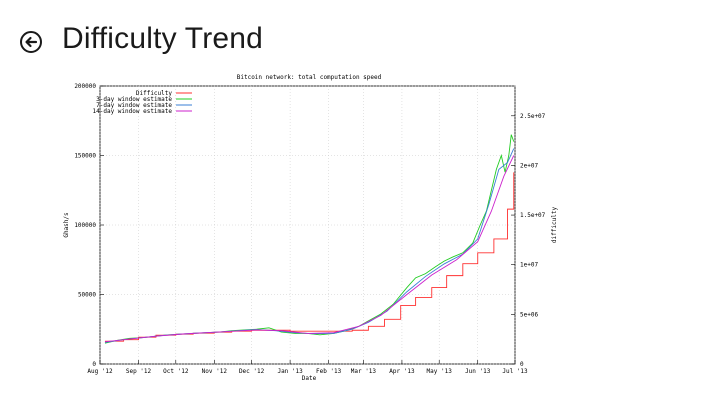 The height and width of the screenshot is (400, 712). I want to click on legend-label: 7-day window estimate, so click(134, 105).